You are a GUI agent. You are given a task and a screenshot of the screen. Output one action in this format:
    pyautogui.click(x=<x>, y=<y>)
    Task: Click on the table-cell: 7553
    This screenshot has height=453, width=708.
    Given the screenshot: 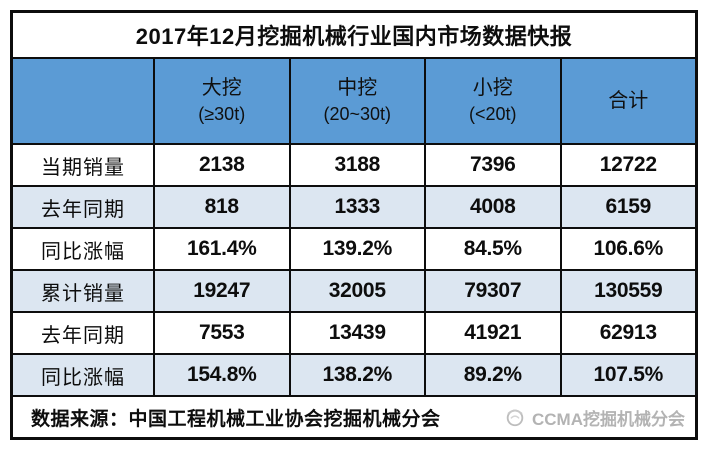 What is the action you would take?
    pyautogui.click(x=221, y=333)
    